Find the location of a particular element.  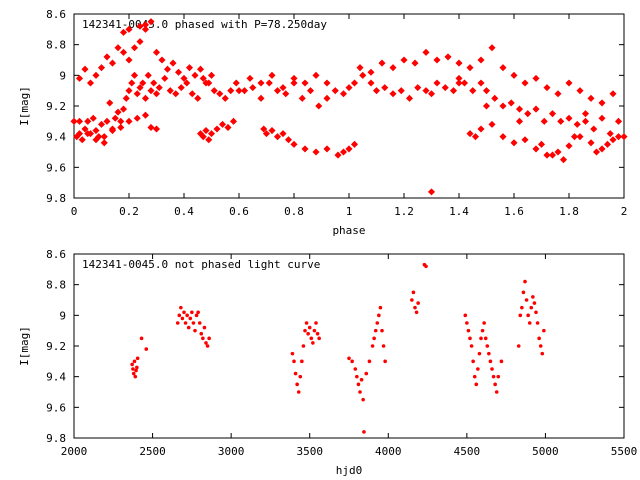

x-tick-label: 0.8 is located at coordinates (294, 211).